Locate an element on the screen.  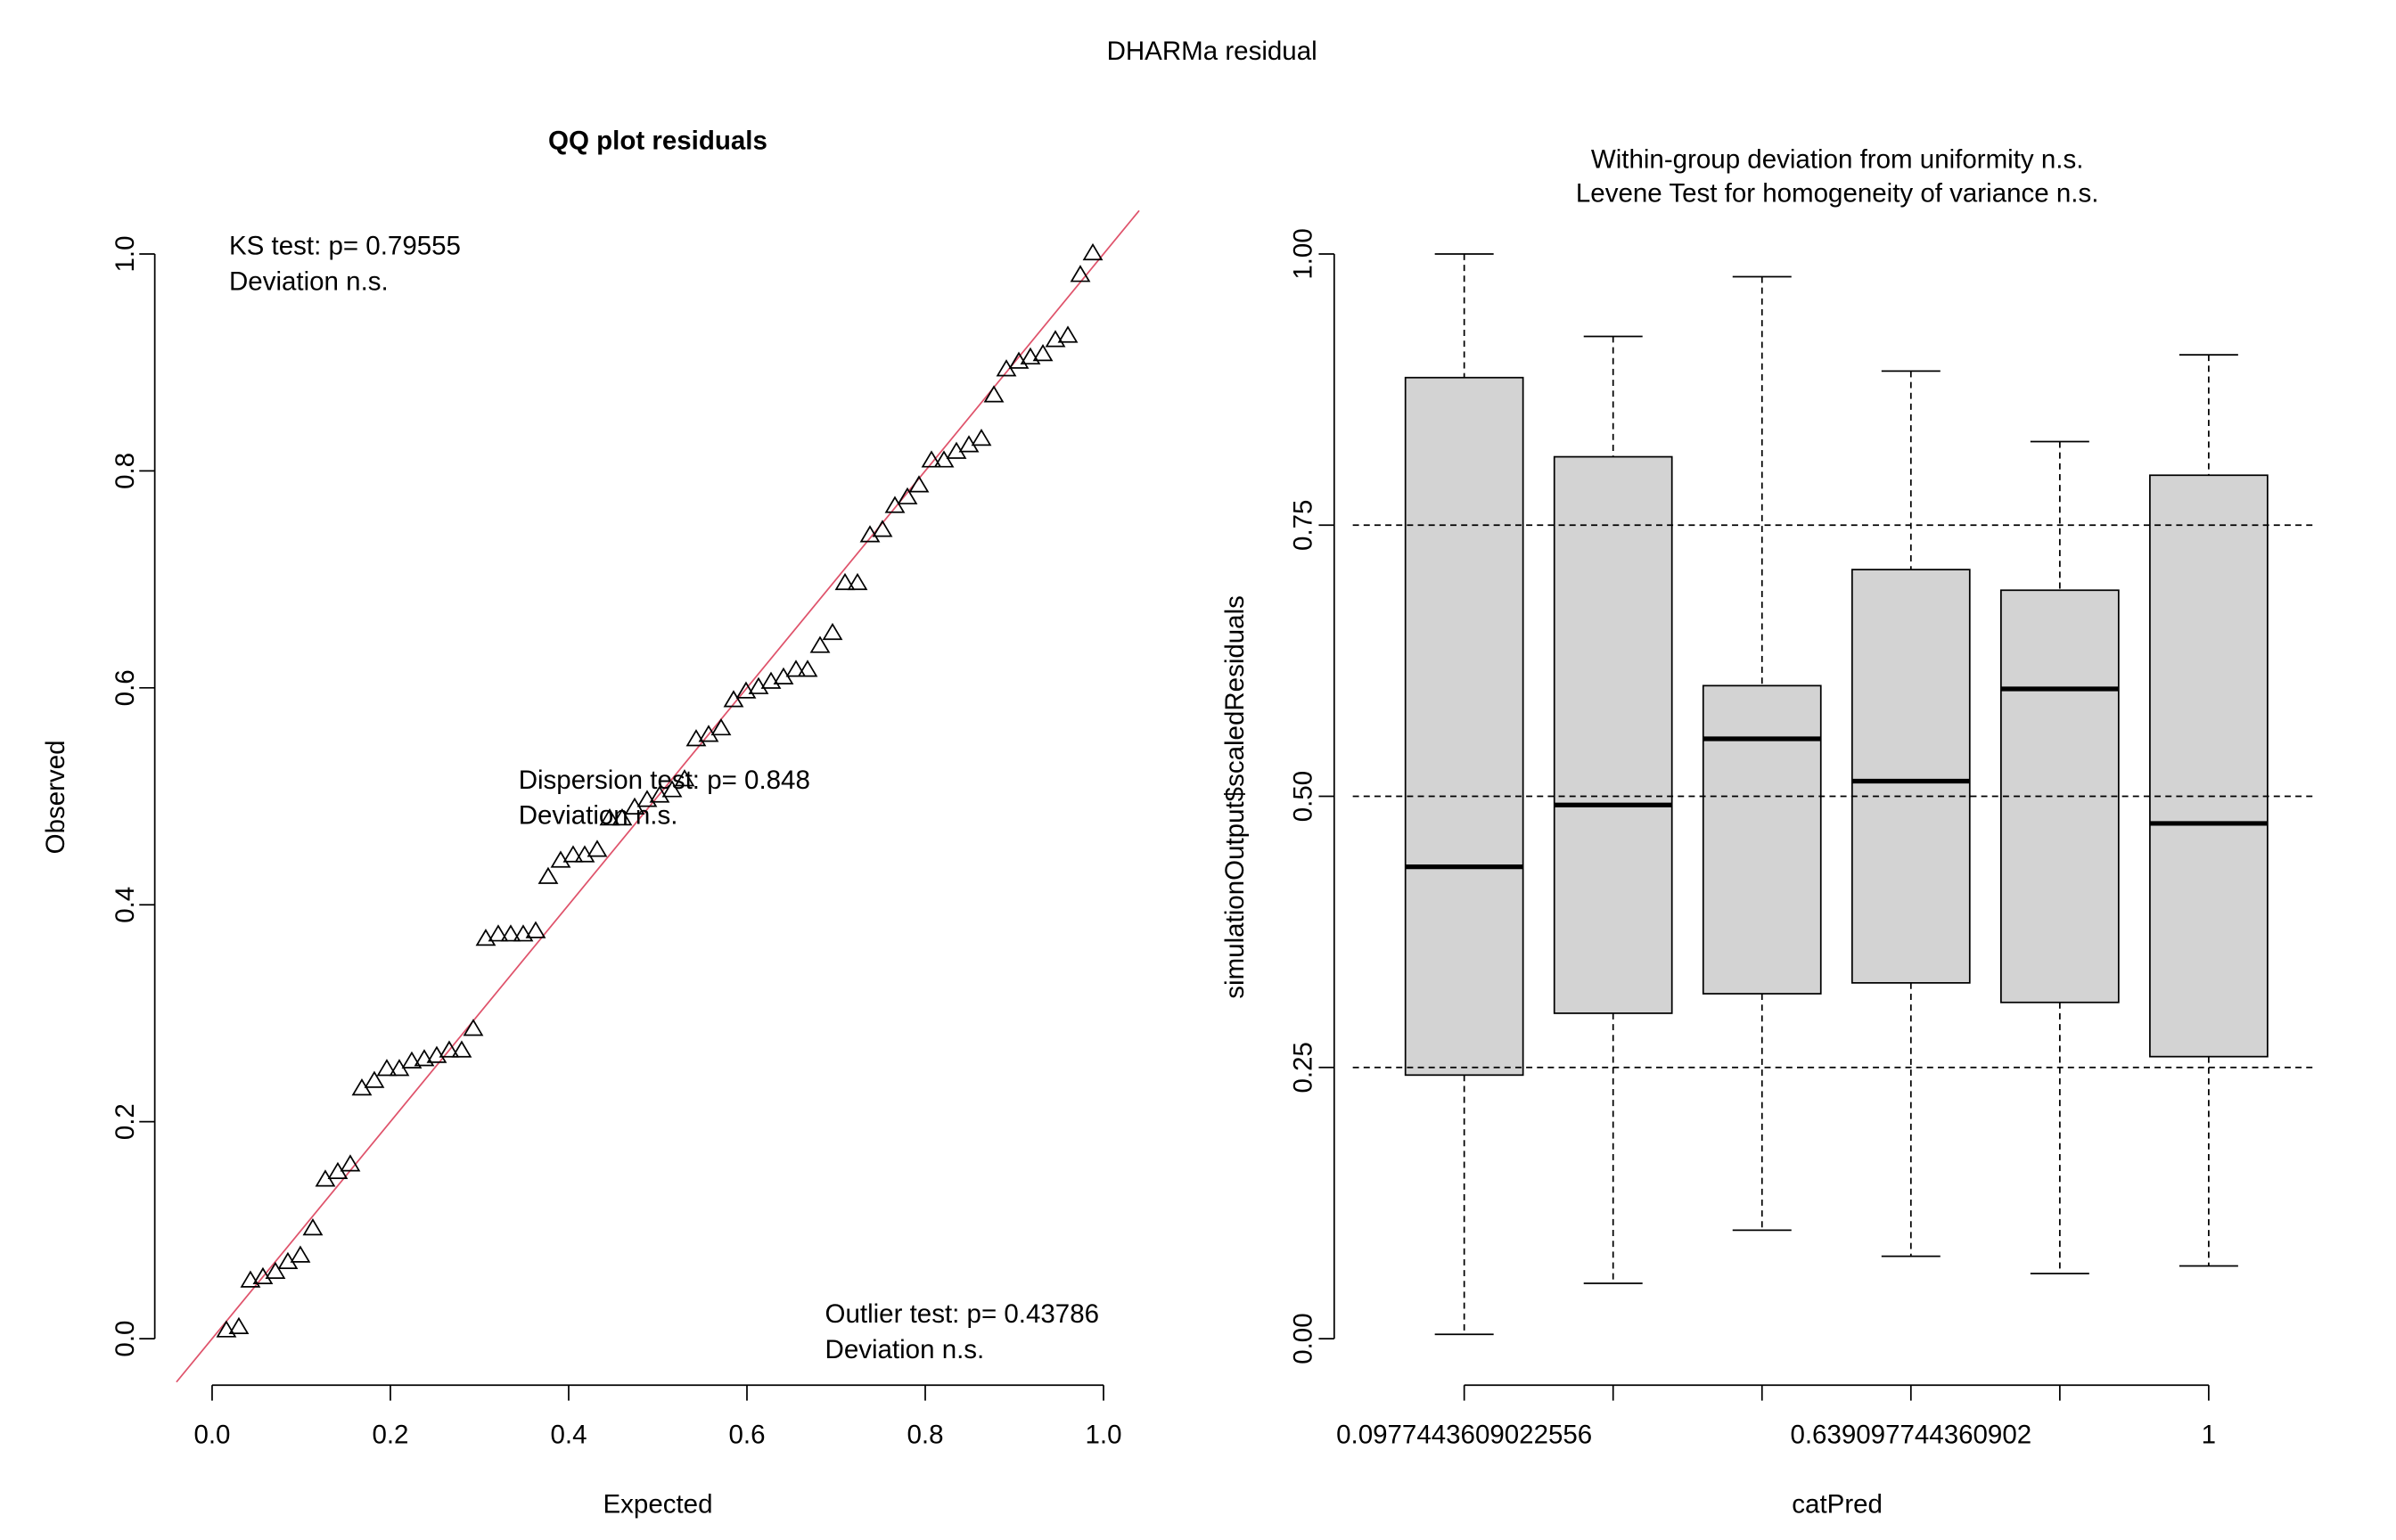
y-tick-label: 0.0 is located at coordinates (125, 1339).